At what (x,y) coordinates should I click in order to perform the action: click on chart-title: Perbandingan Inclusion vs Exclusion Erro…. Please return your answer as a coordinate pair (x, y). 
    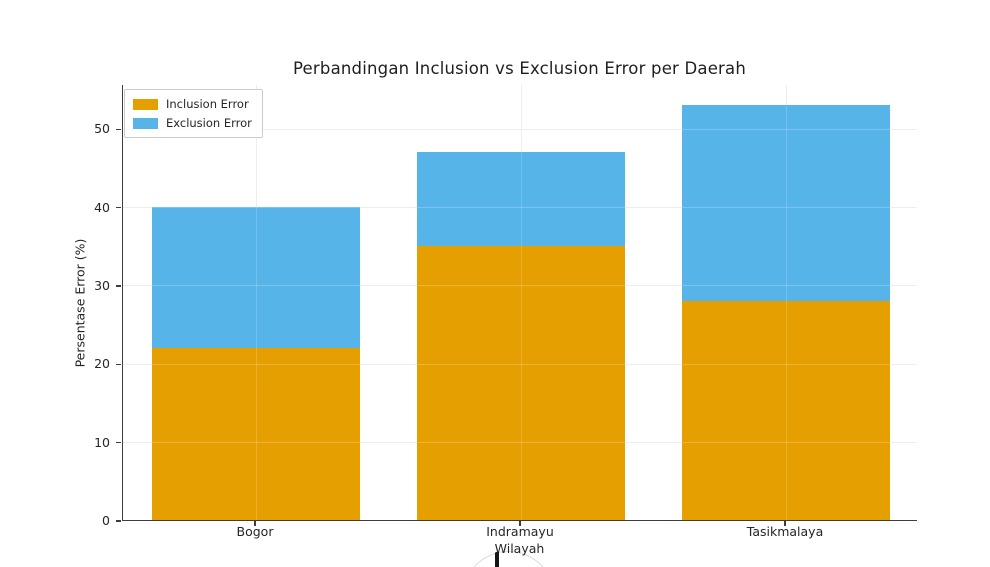
    Looking at the image, I should click on (519, 68).